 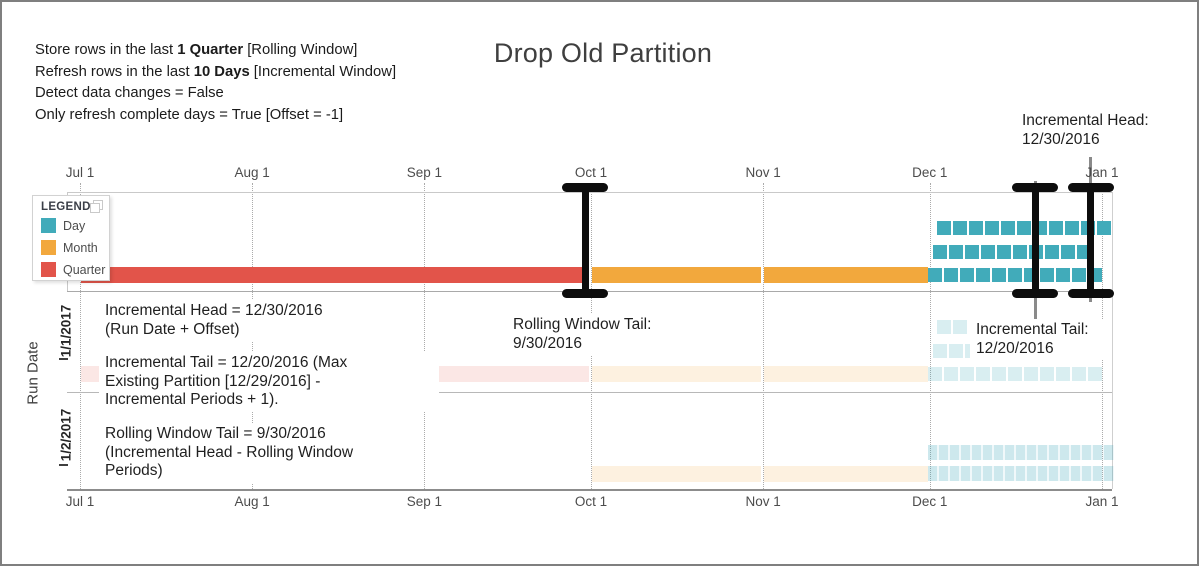 What do you see at coordinates (582, 334) in the screenshot?
I see `rolling-window-tail-callout-label: Rolling Window Tail: 9/30/2016` at bounding box center [582, 334].